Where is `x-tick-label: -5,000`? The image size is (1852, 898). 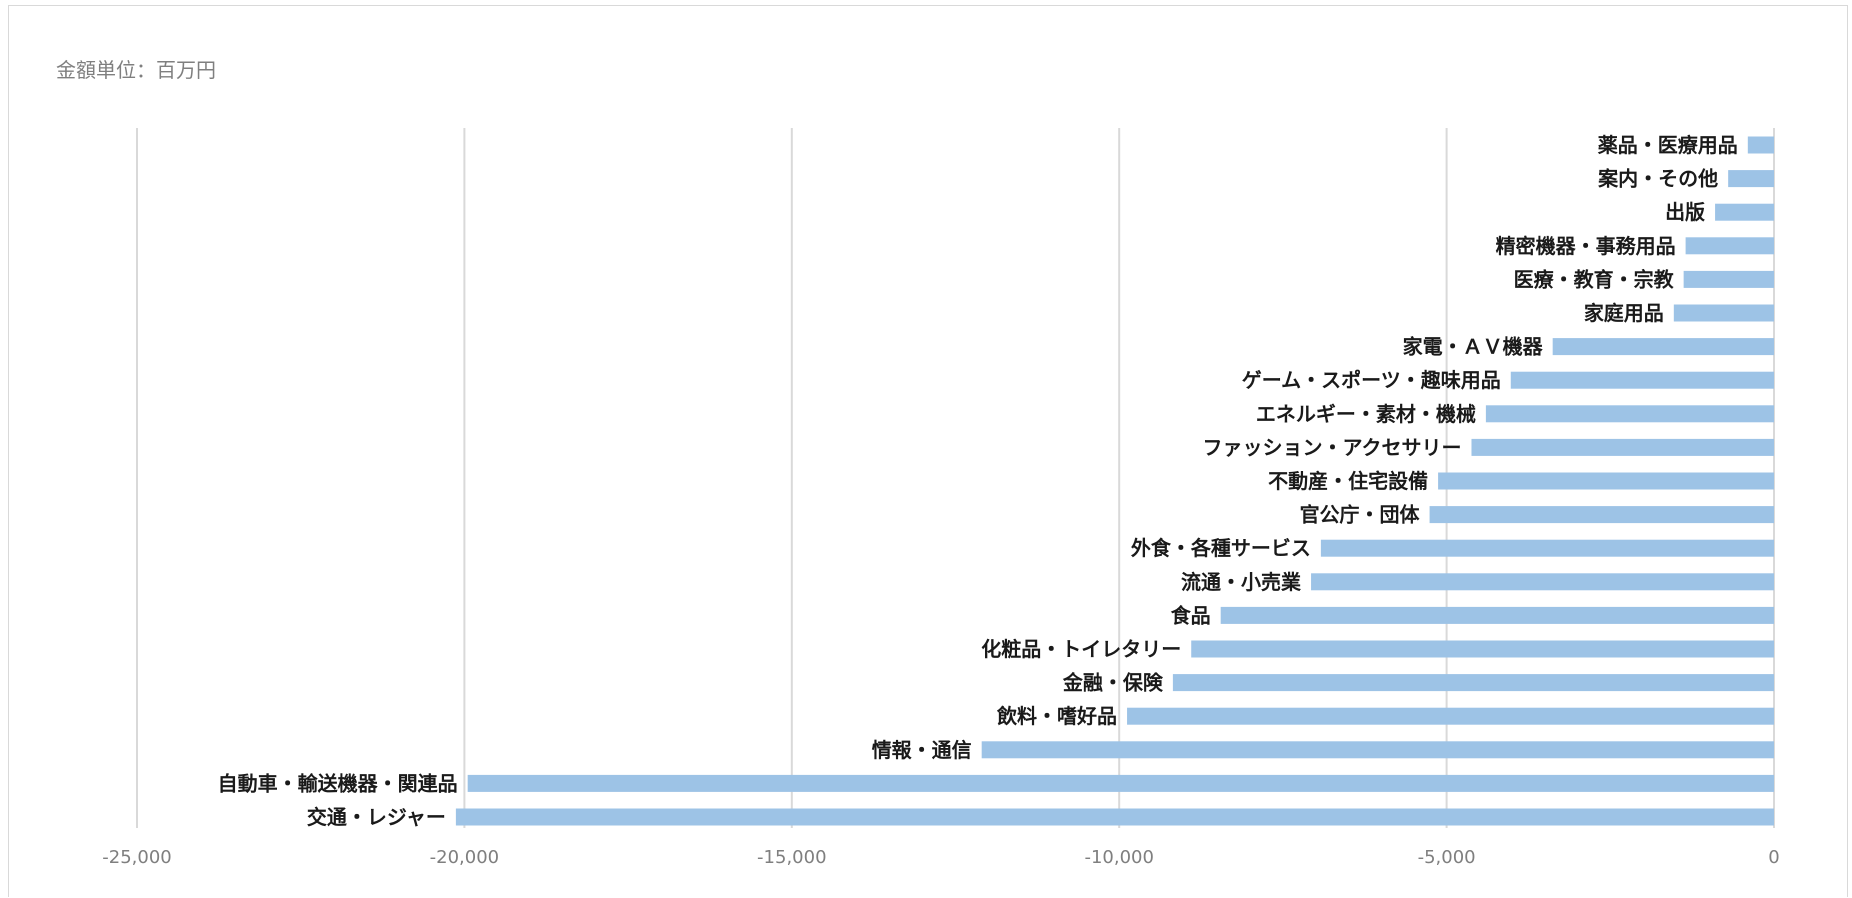
x-tick-label: -5,000 is located at coordinates (1447, 857).